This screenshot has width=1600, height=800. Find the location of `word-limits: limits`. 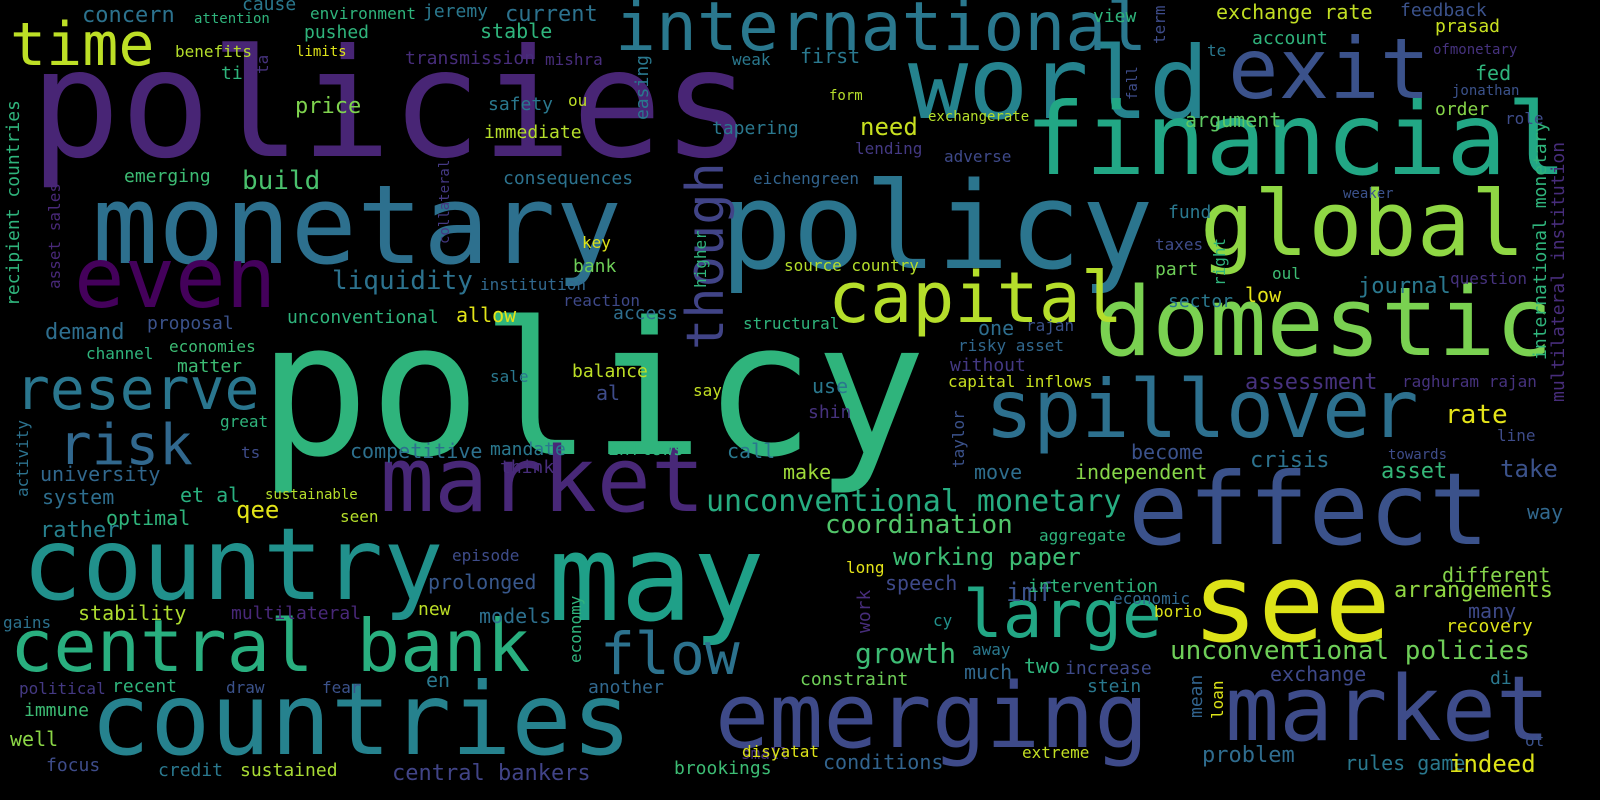

word-limits: limits is located at coordinates (321, 52).